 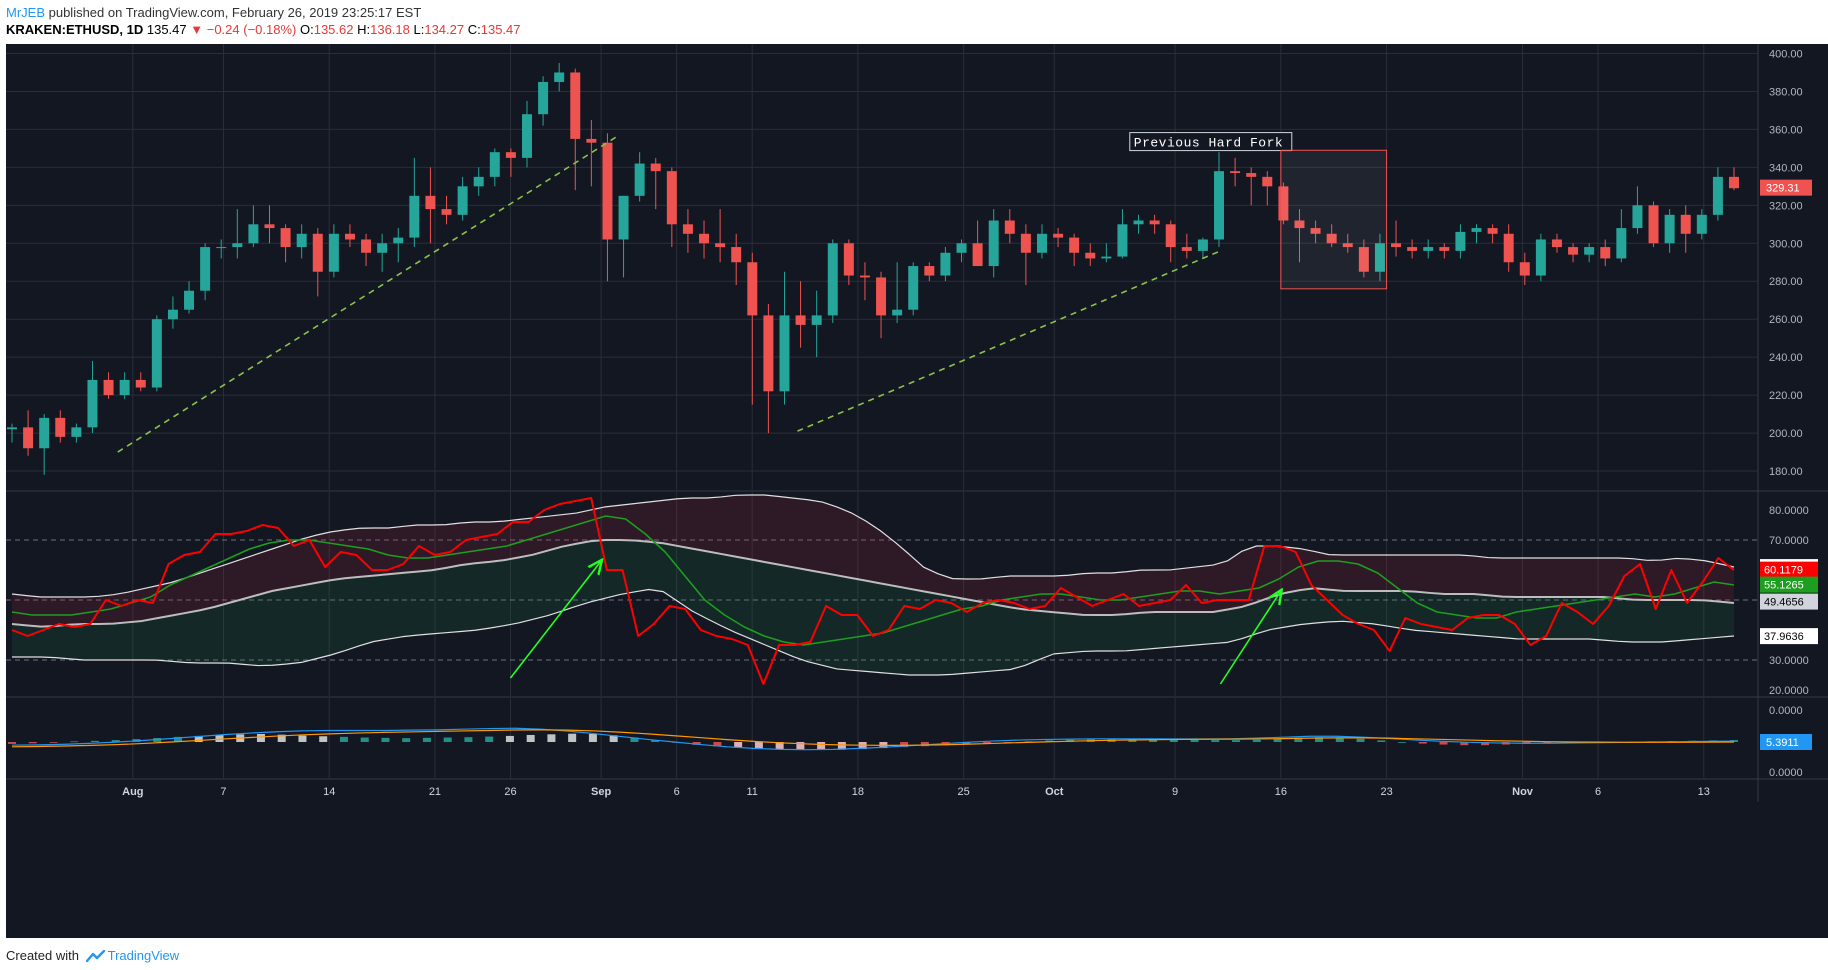 I want to click on time-axis-label: 14, so click(x=329, y=792).